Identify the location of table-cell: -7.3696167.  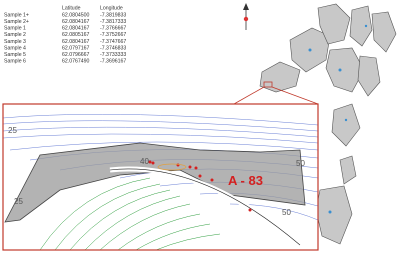
(113, 62).